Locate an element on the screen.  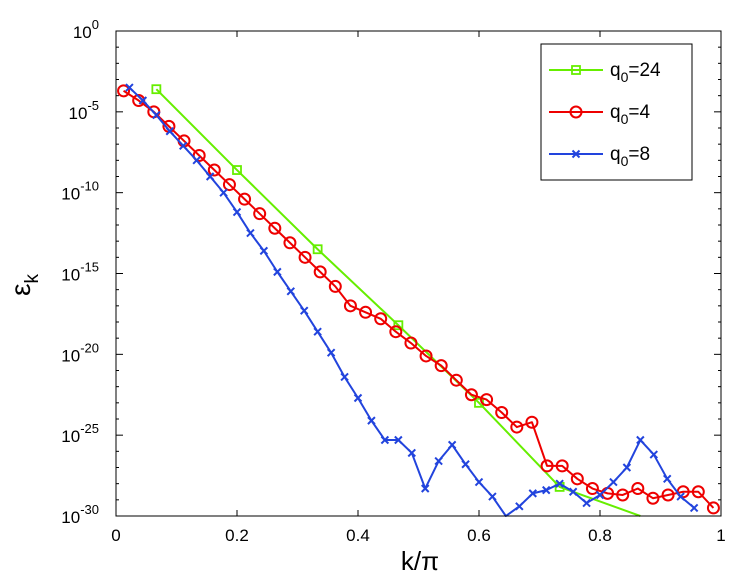
y-tick-labels: 10⁰ 10⁻⁵ 10⁻¹⁰ 10⁻¹⁵ 10⁻²⁰ 10⁻²⁵ 10⁻³⁰ is located at coordinates (80, 272).